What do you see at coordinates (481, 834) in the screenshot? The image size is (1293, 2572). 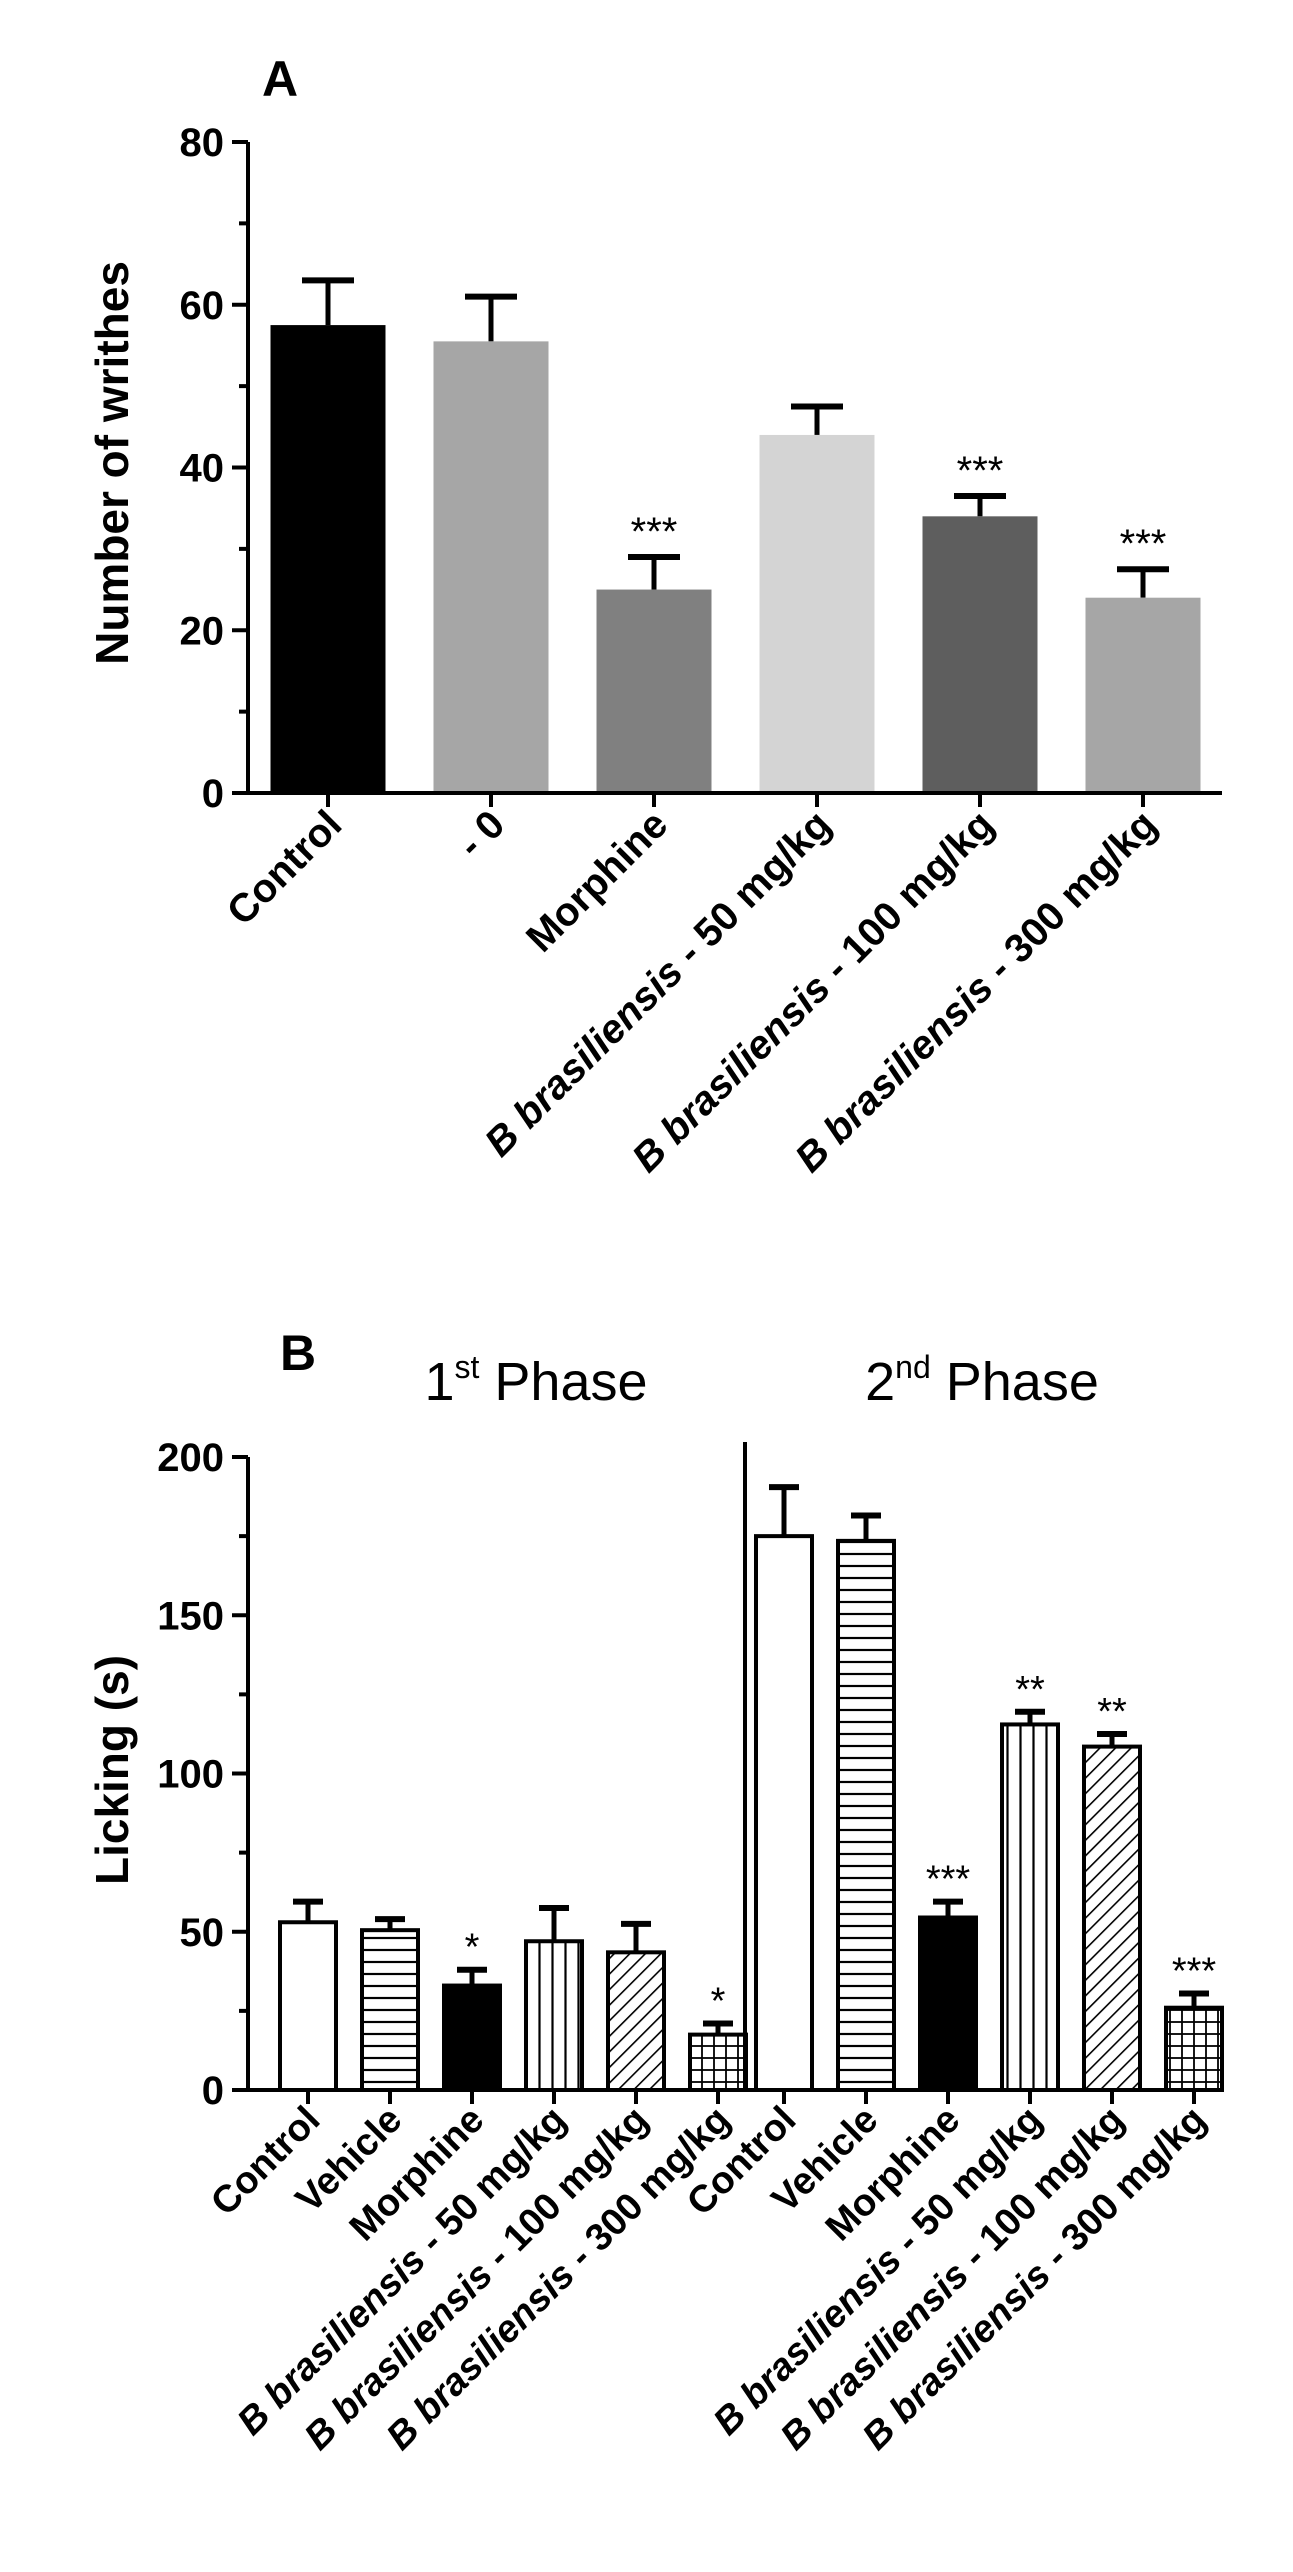 I see `x-tick-label-a: - 0` at bounding box center [481, 834].